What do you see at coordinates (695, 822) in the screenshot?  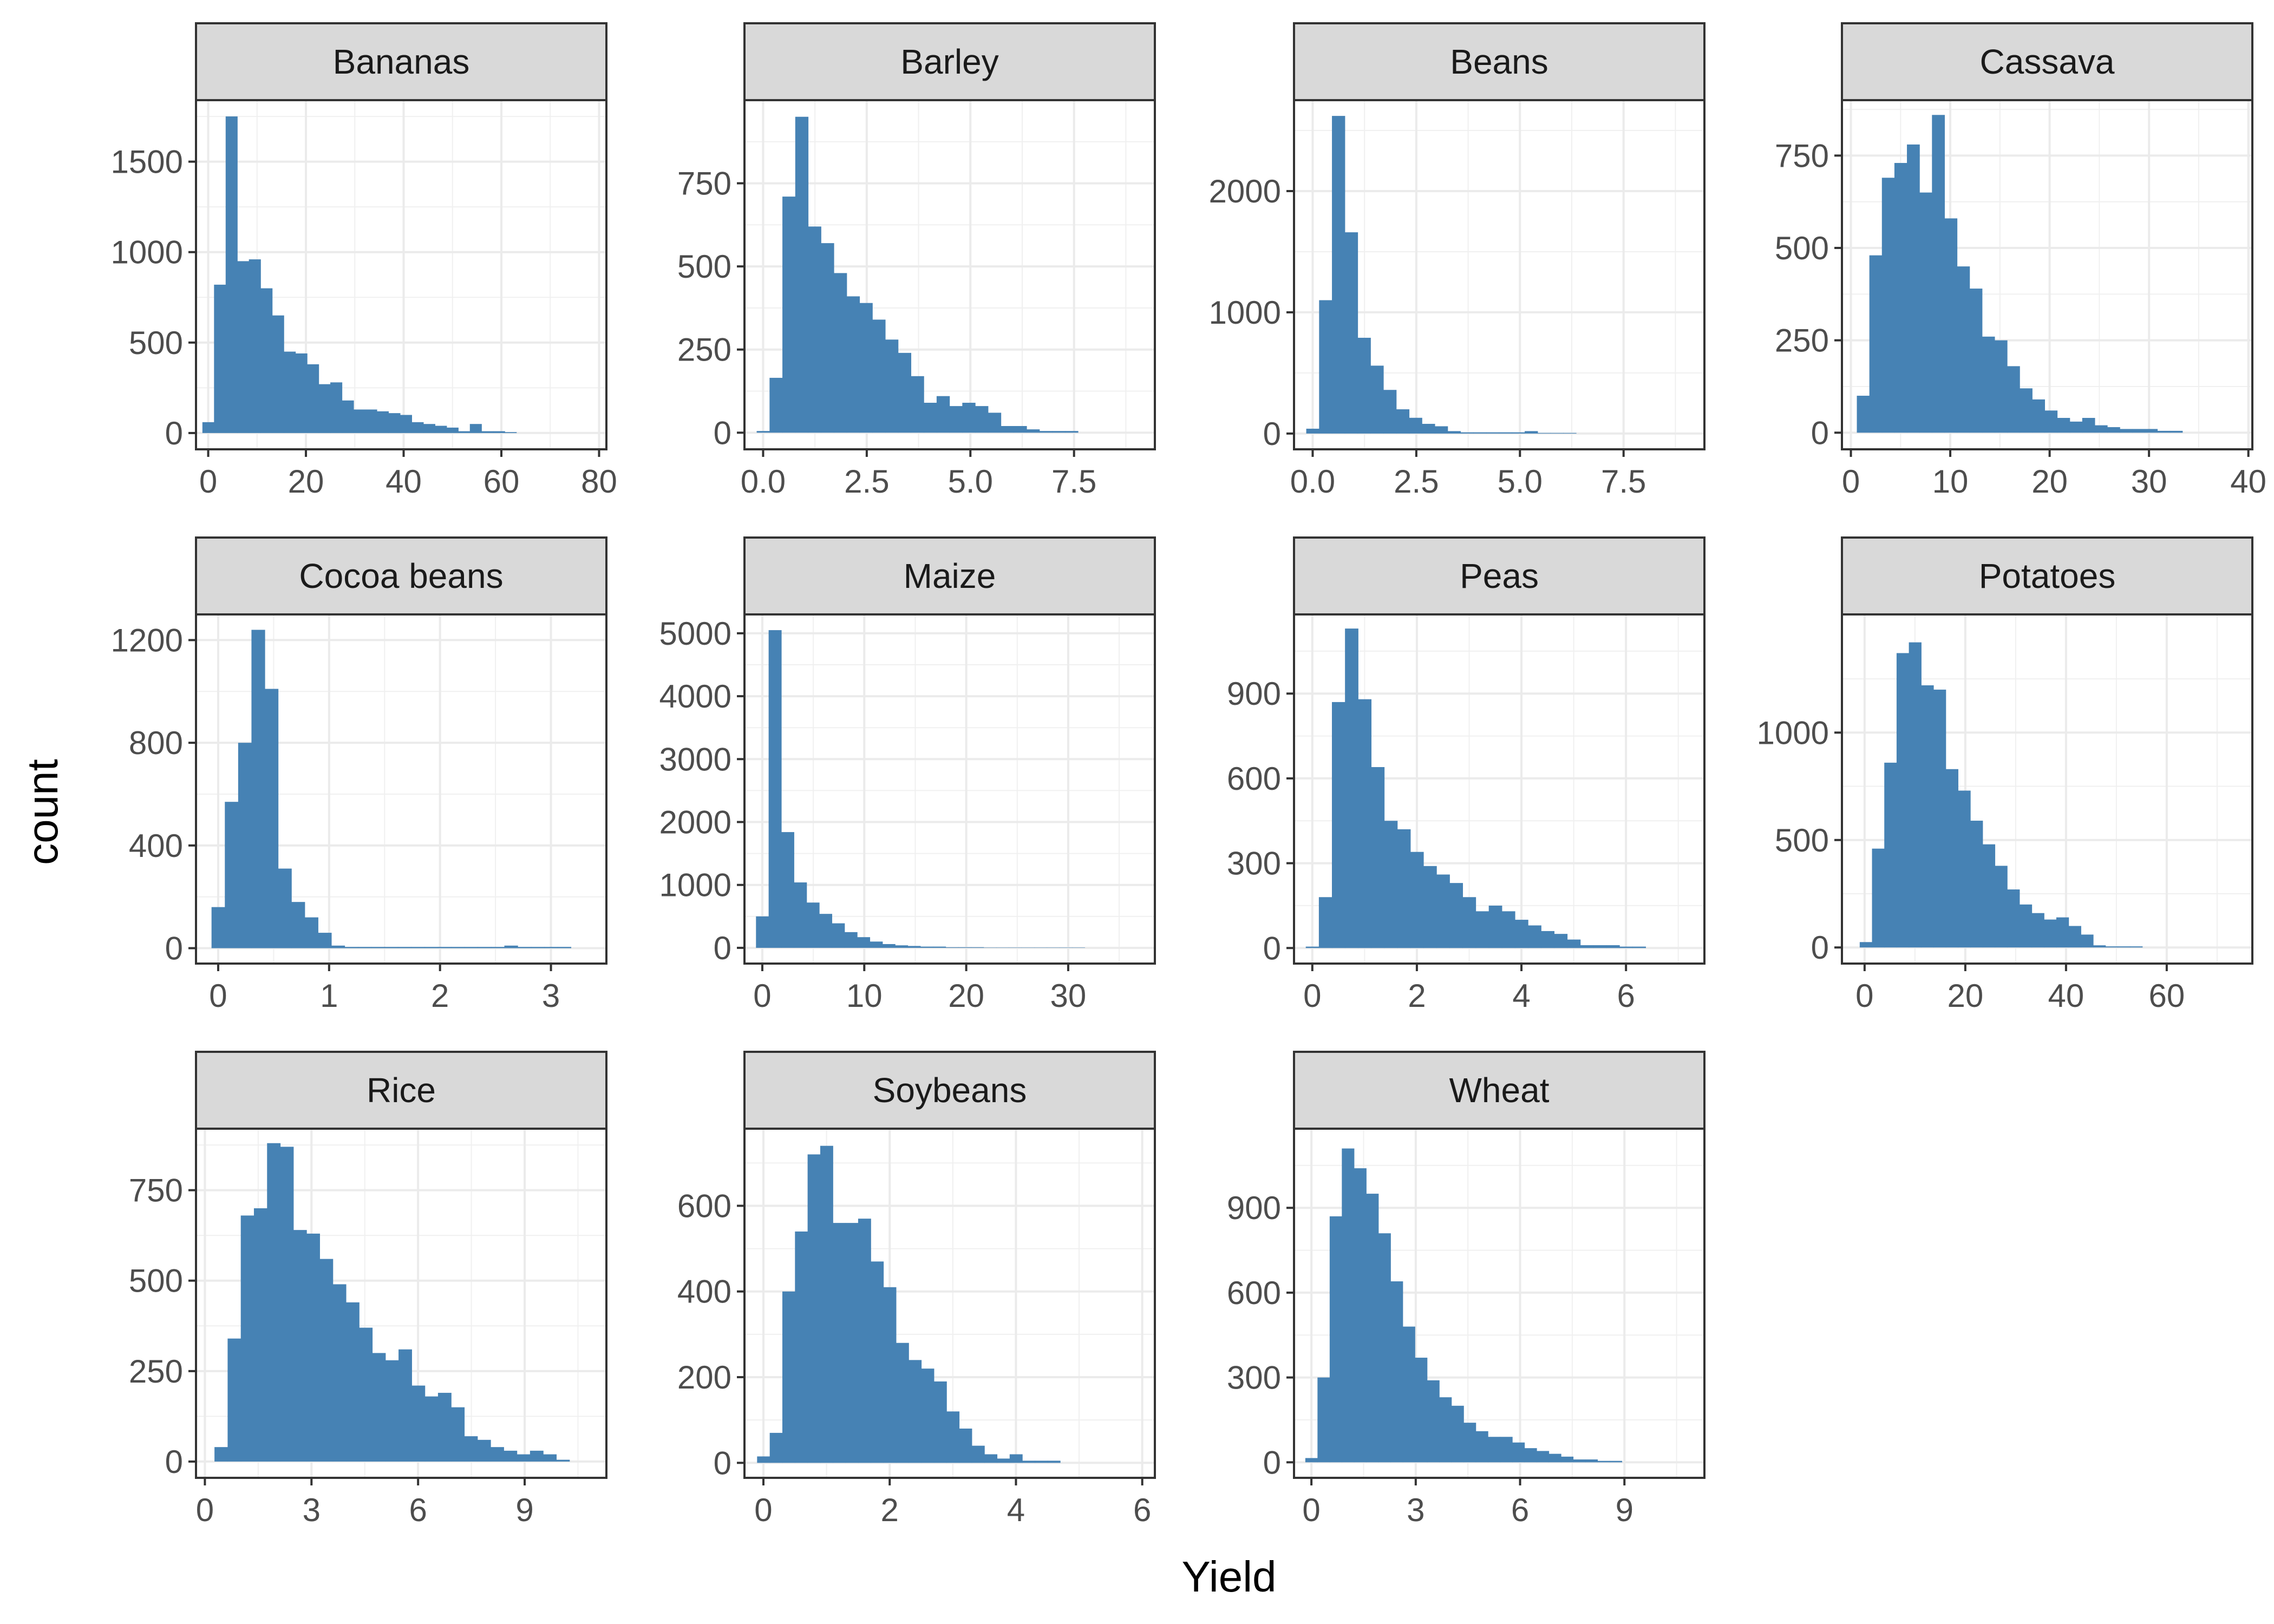 I see `y-tick-label: 2000` at bounding box center [695, 822].